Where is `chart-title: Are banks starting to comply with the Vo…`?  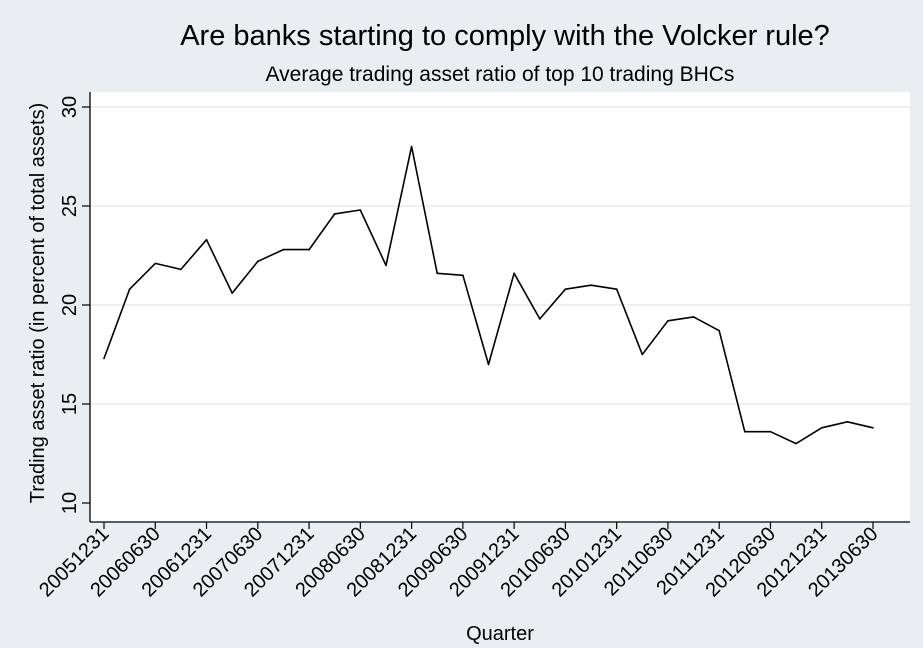
chart-title: Are banks starting to comply with the Vo… is located at coordinates (505, 36).